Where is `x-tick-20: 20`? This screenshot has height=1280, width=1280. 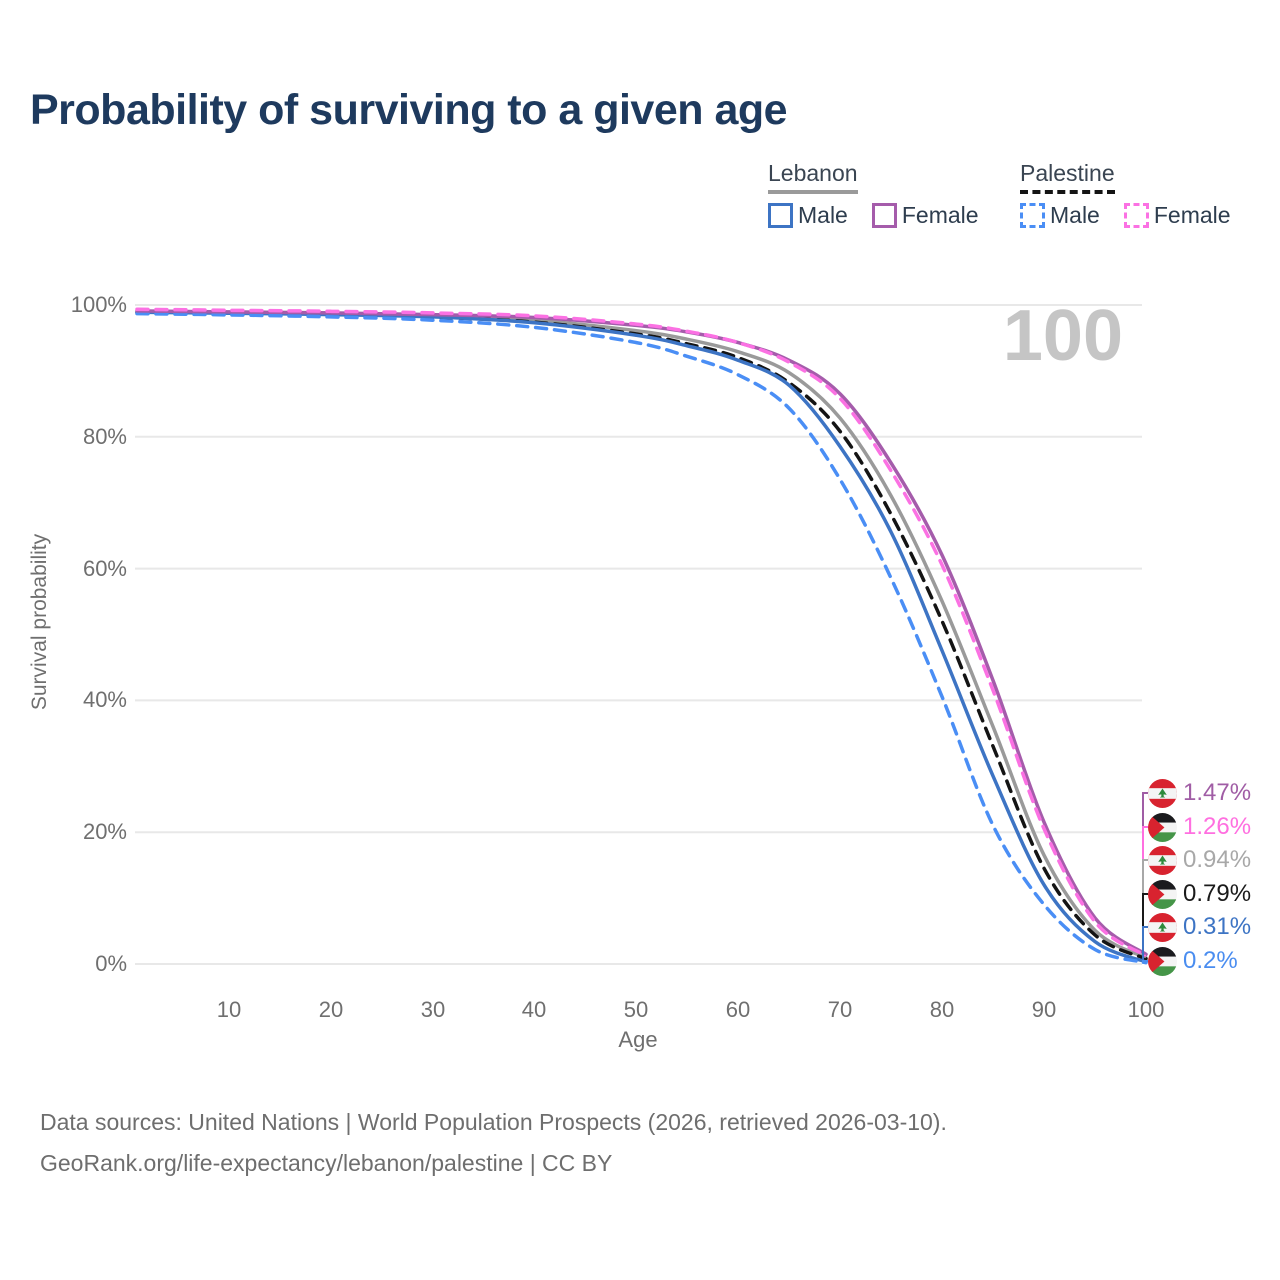 x-tick-20: 20 is located at coordinates (331, 1009).